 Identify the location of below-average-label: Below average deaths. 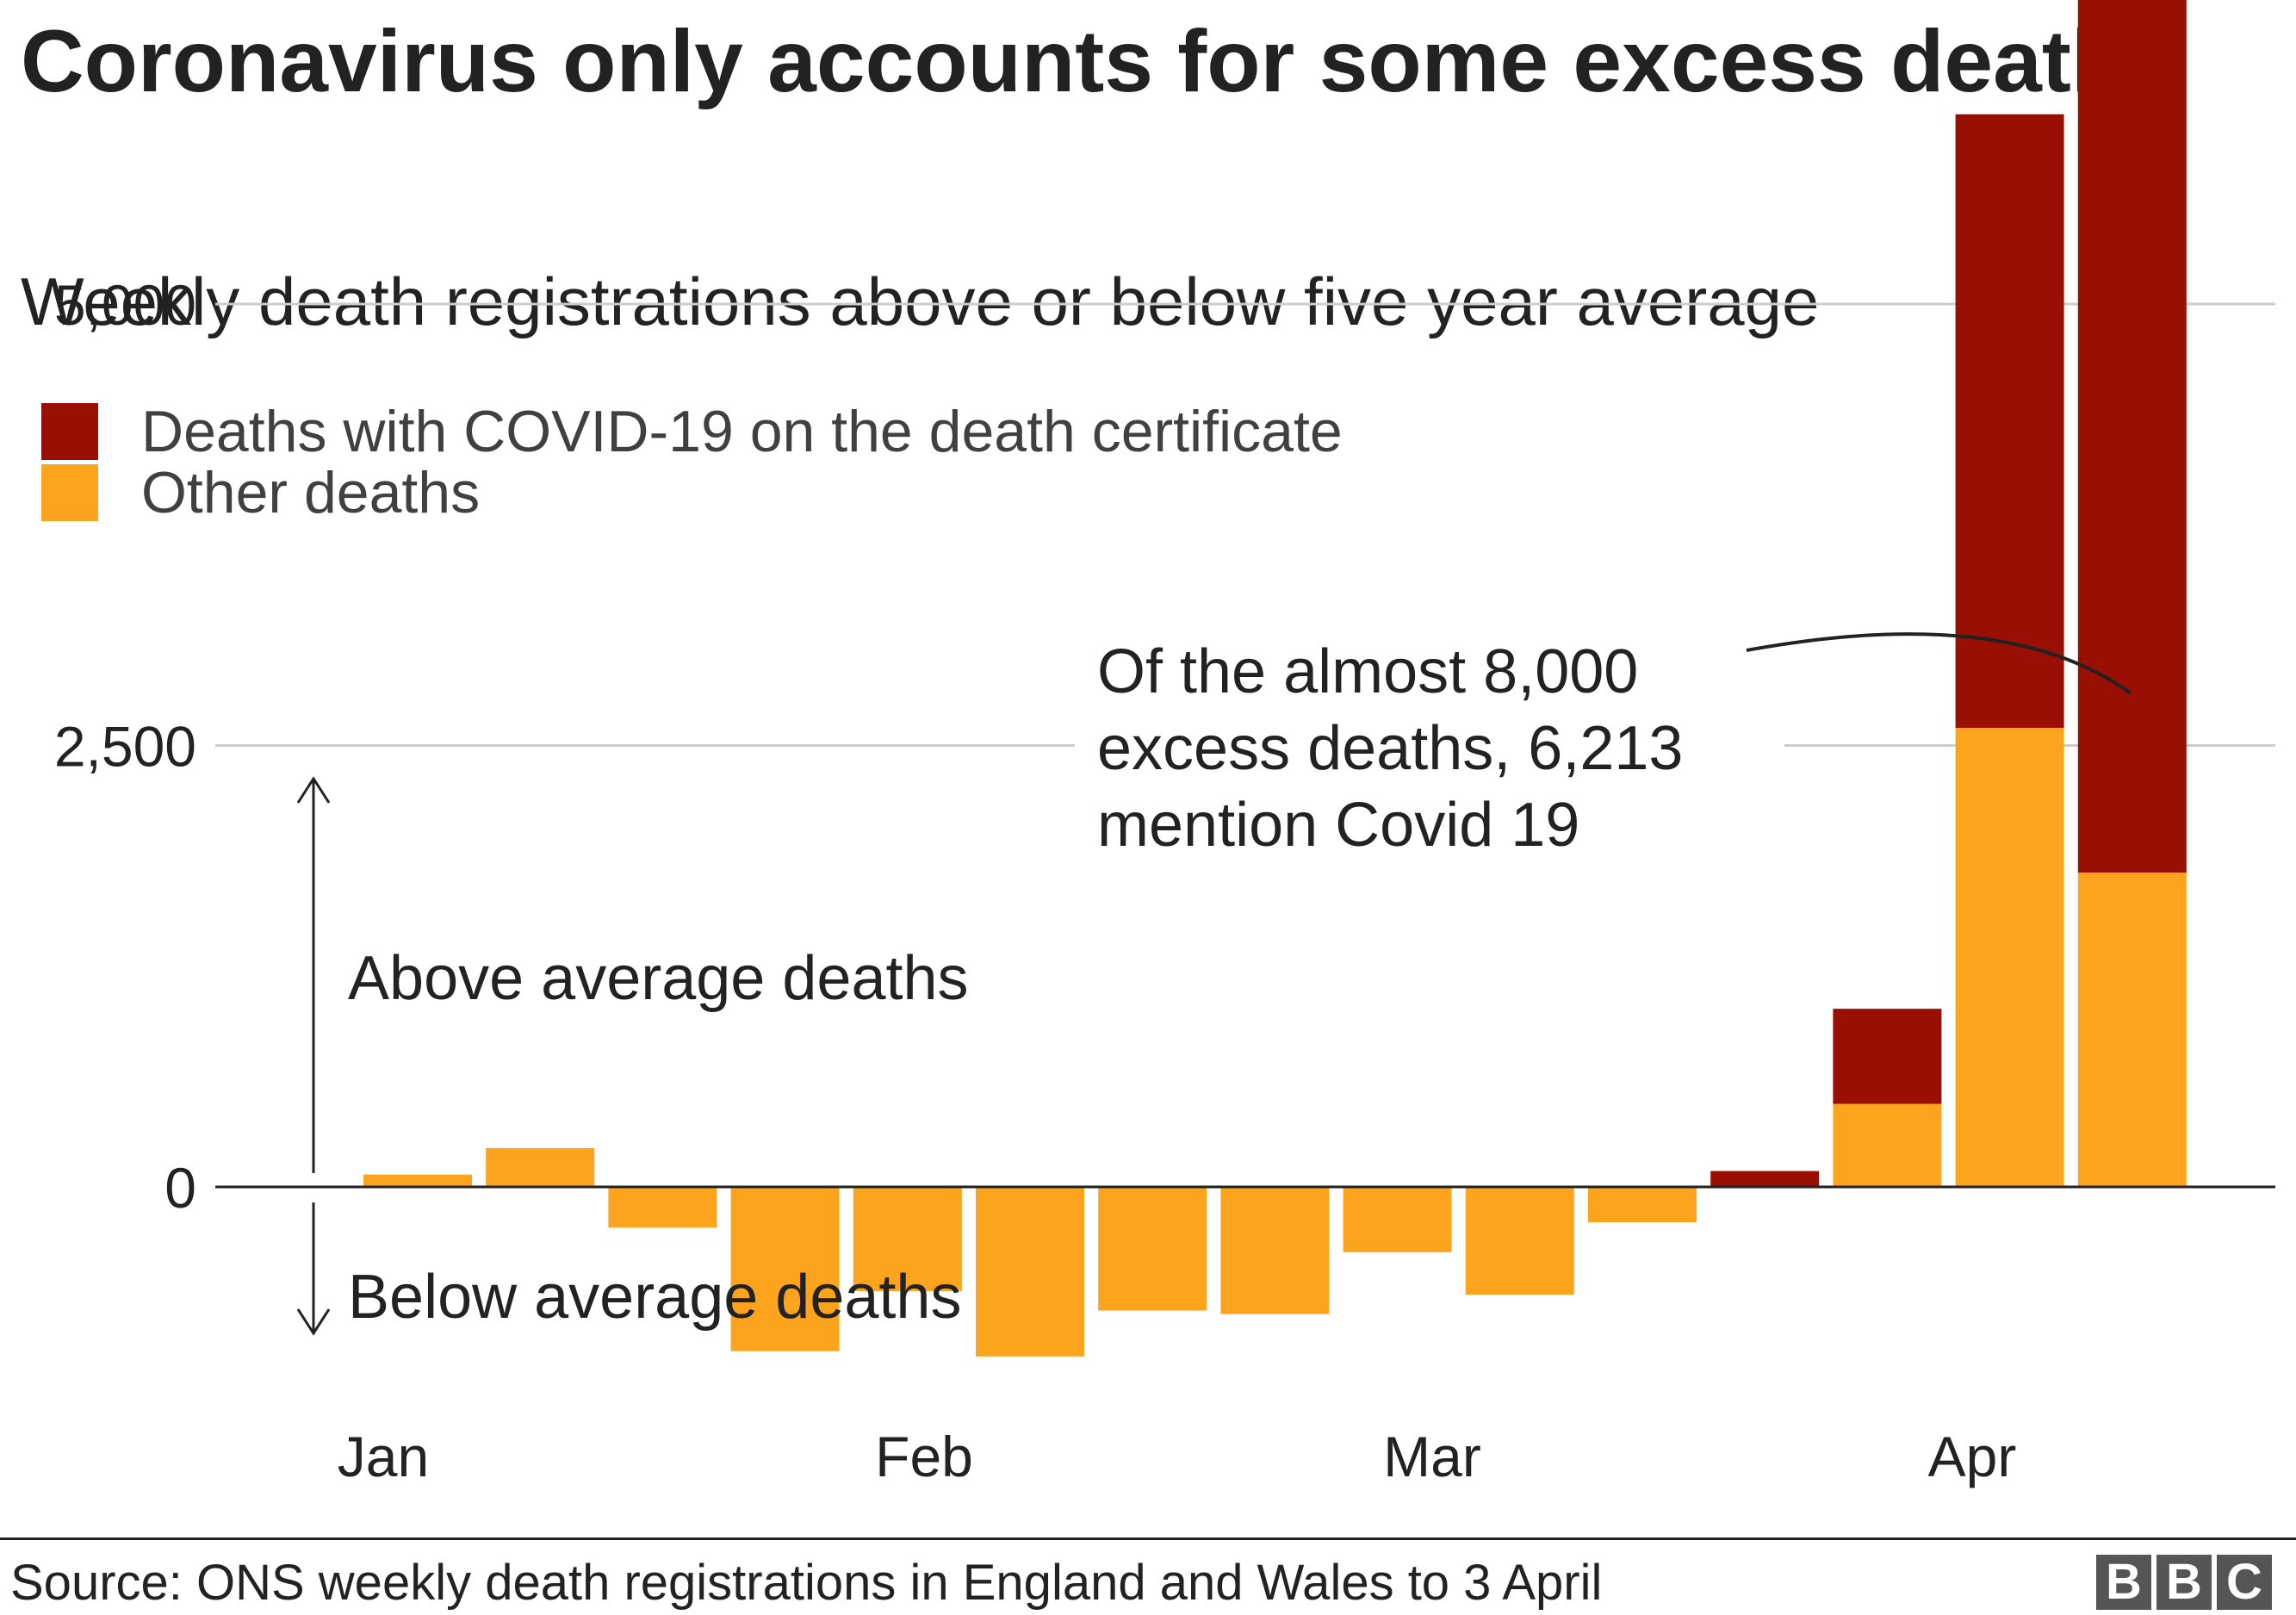
(654, 1297).